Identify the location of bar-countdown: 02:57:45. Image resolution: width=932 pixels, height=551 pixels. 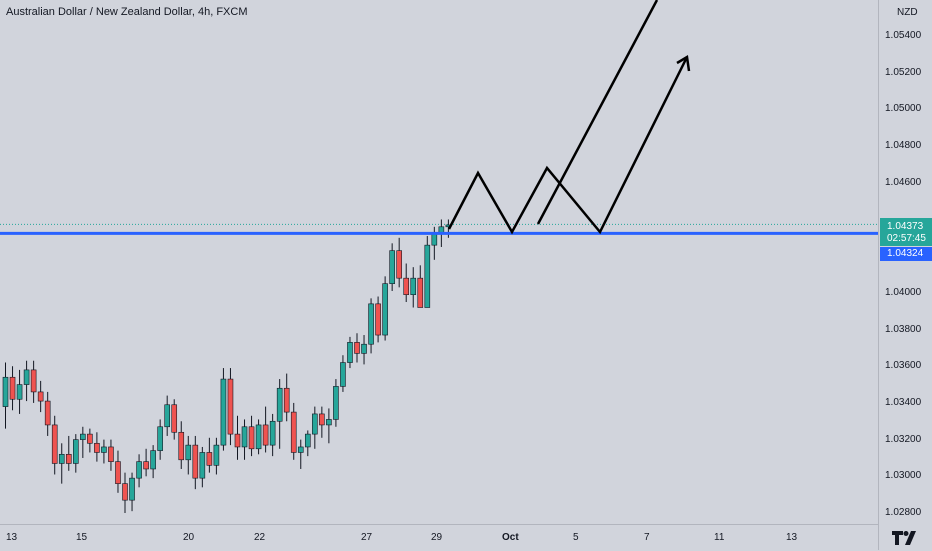
(906, 238).